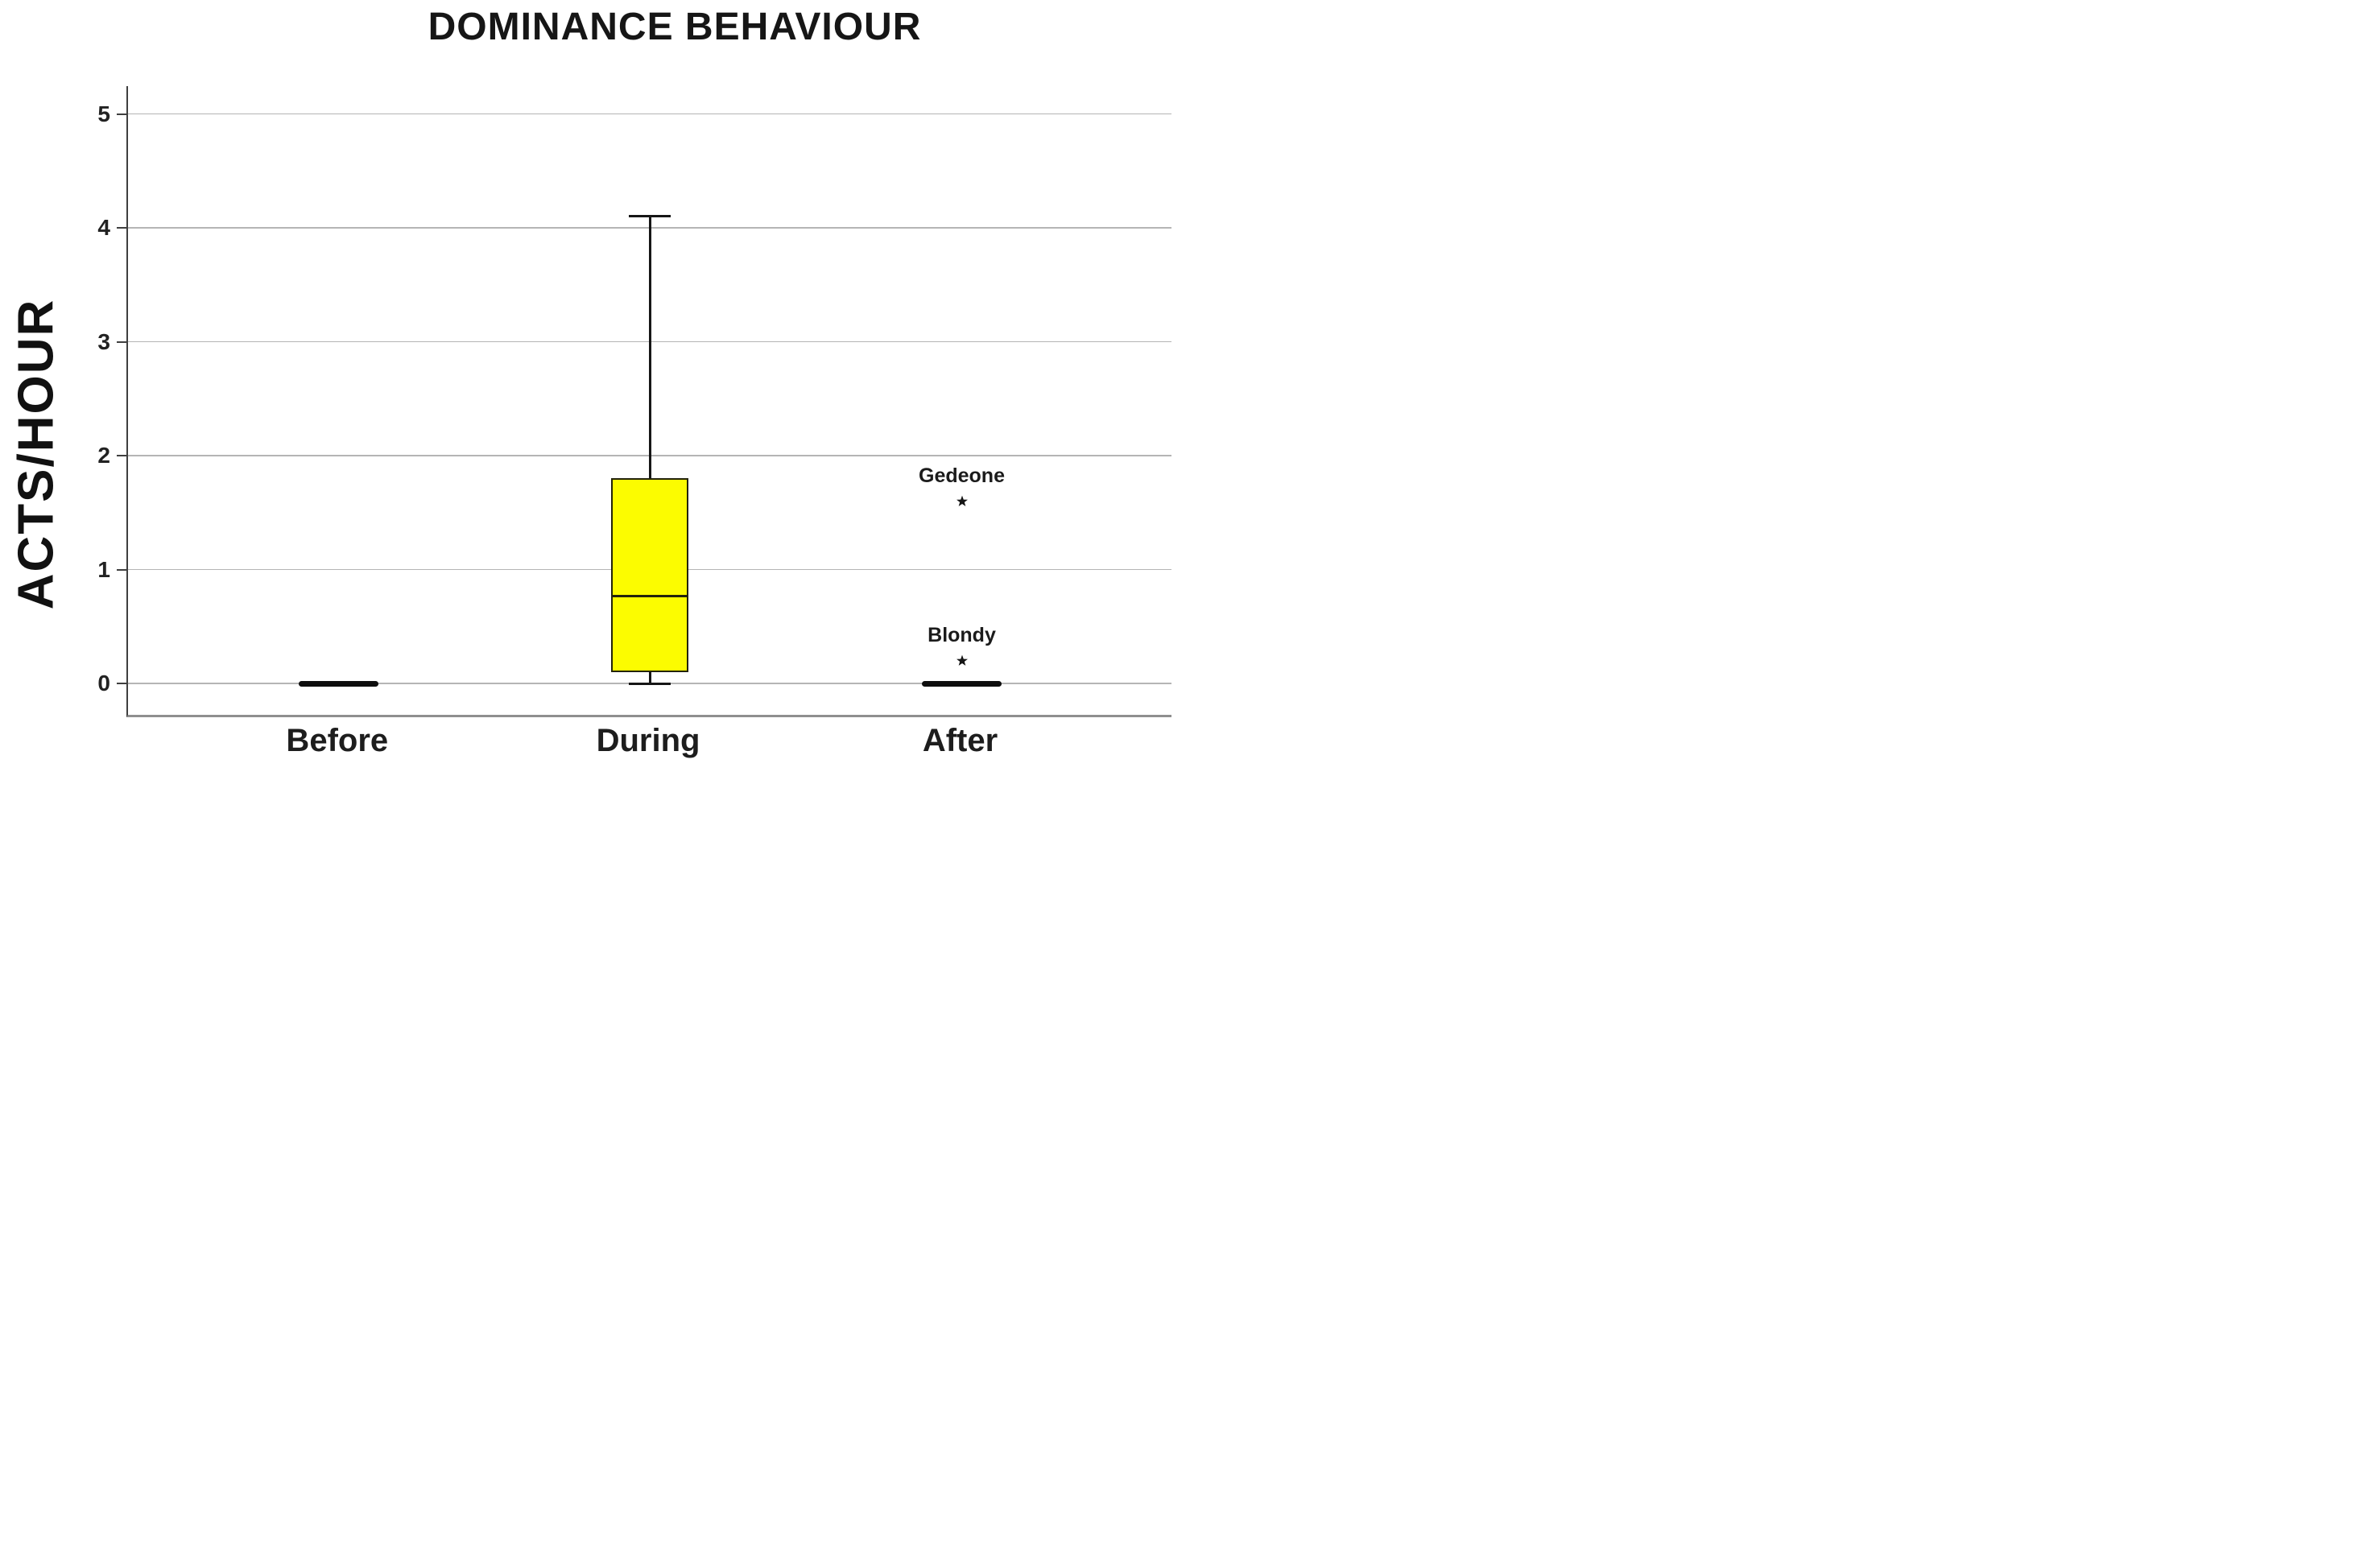 The image size is (2380, 1552). I want to click on y-tick-label: 3, so click(103, 341).